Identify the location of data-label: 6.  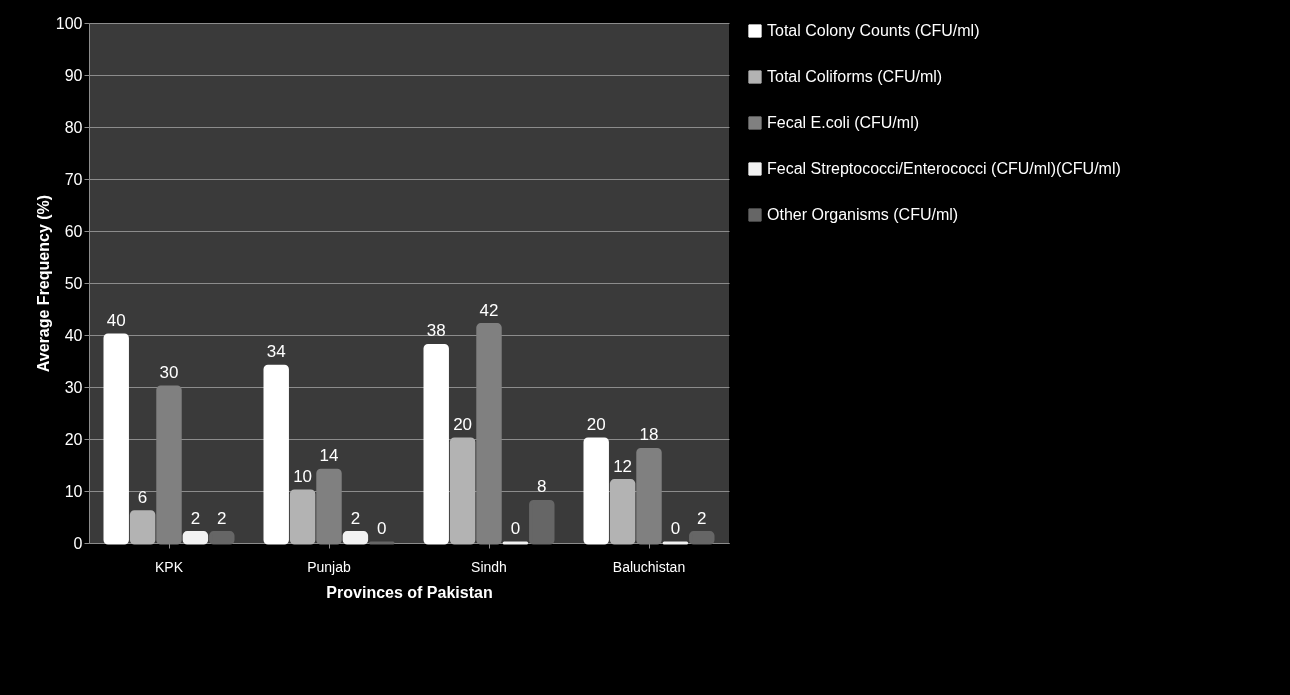
(142, 497).